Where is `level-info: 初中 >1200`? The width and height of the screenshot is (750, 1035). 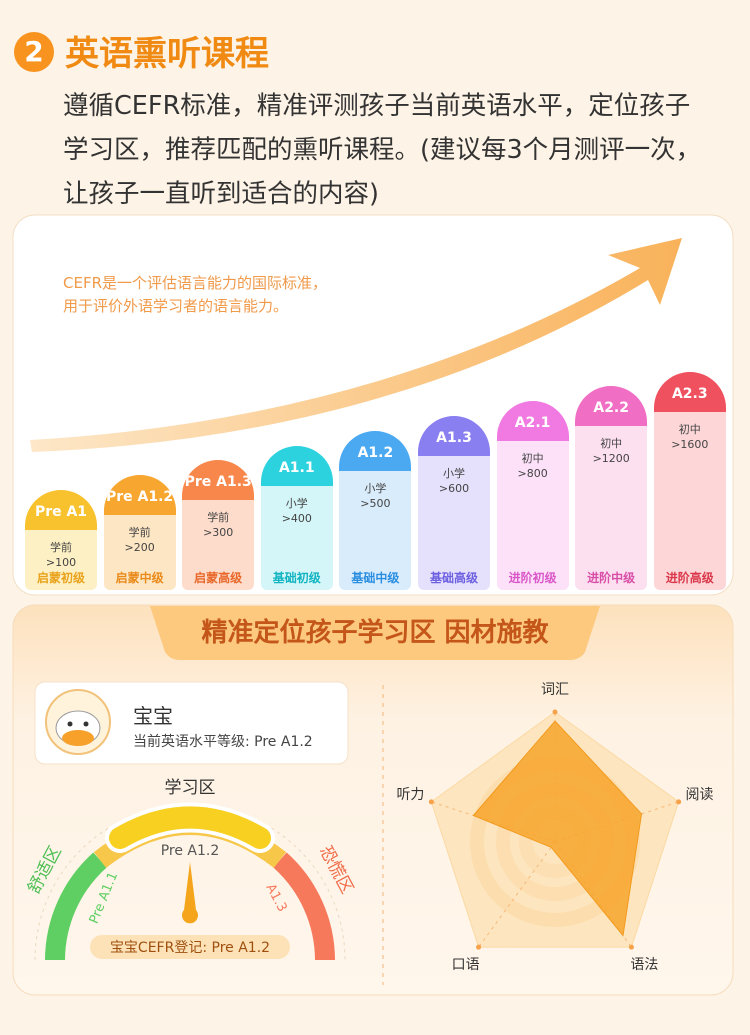 level-info: 初中 >1200 is located at coordinates (611, 451).